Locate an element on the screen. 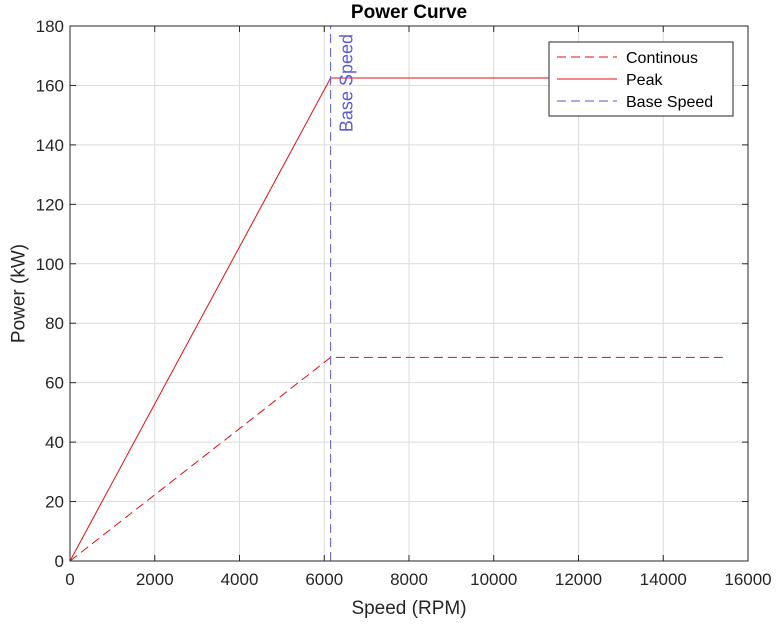  x-tick-label: 0 is located at coordinates (69, 579).